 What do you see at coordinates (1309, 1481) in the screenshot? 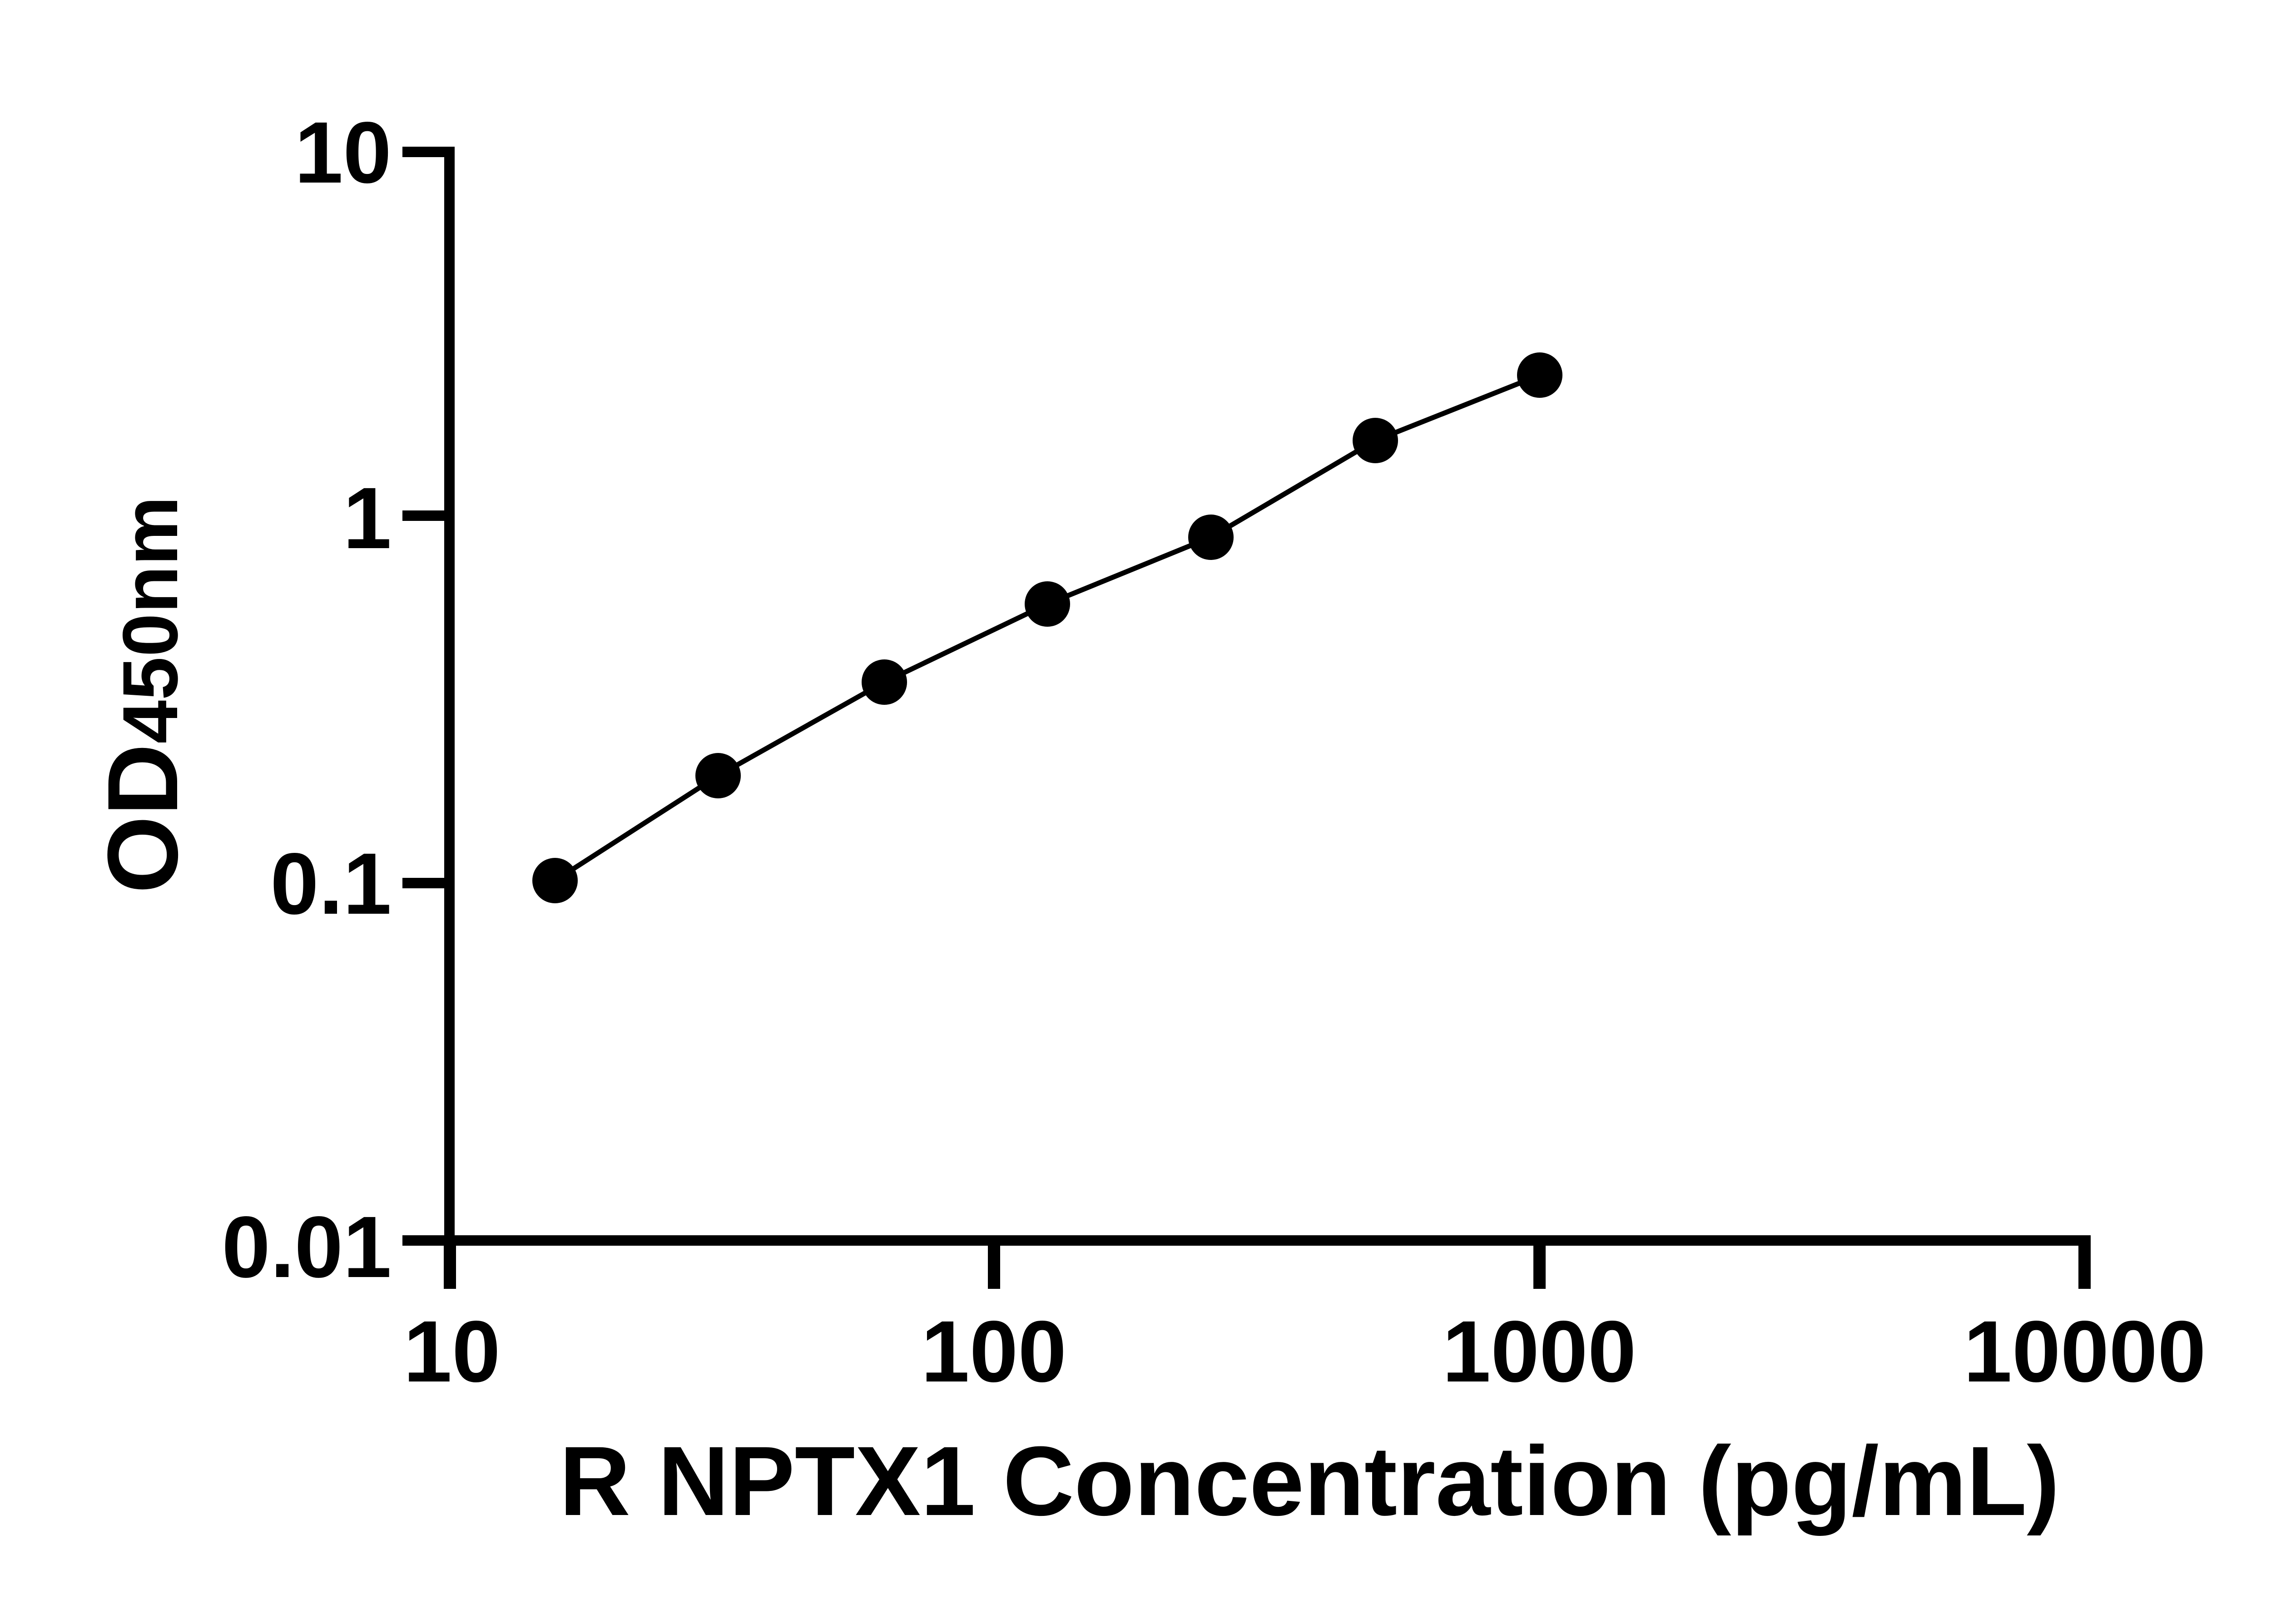
I see `svg-text: R NPTX1 Concentration (pg/mL)` at bounding box center [1309, 1481].